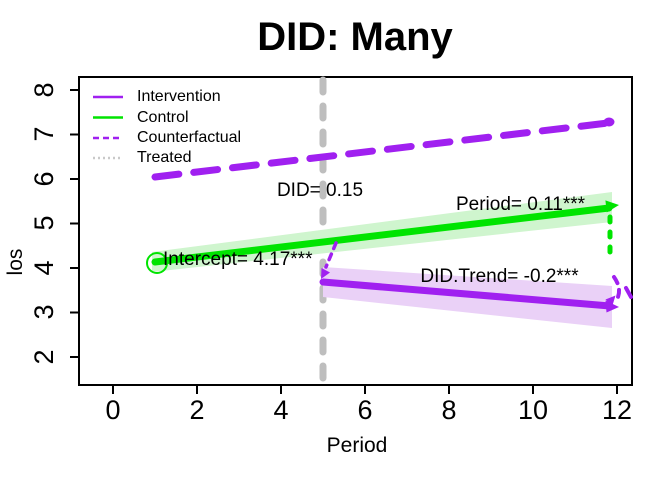  I want to click on intervention-arrowhead, so click(612, 306).